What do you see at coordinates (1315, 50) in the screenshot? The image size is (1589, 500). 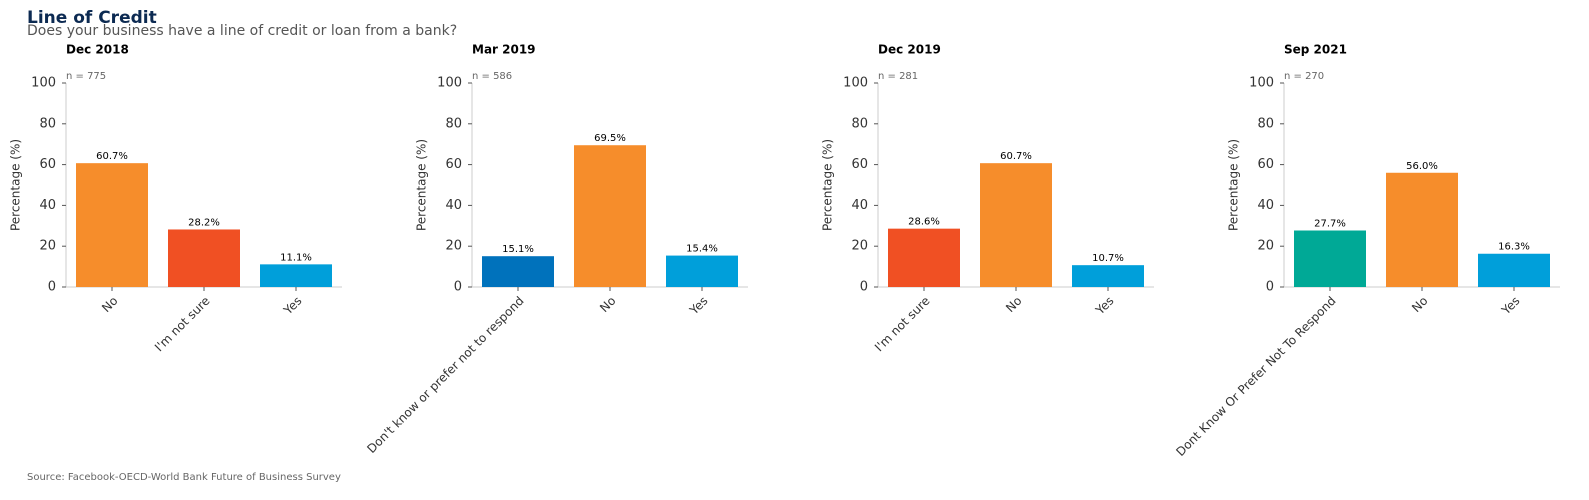 I see `panel-title: Sep 2021` at bounding box center [1315, 50].